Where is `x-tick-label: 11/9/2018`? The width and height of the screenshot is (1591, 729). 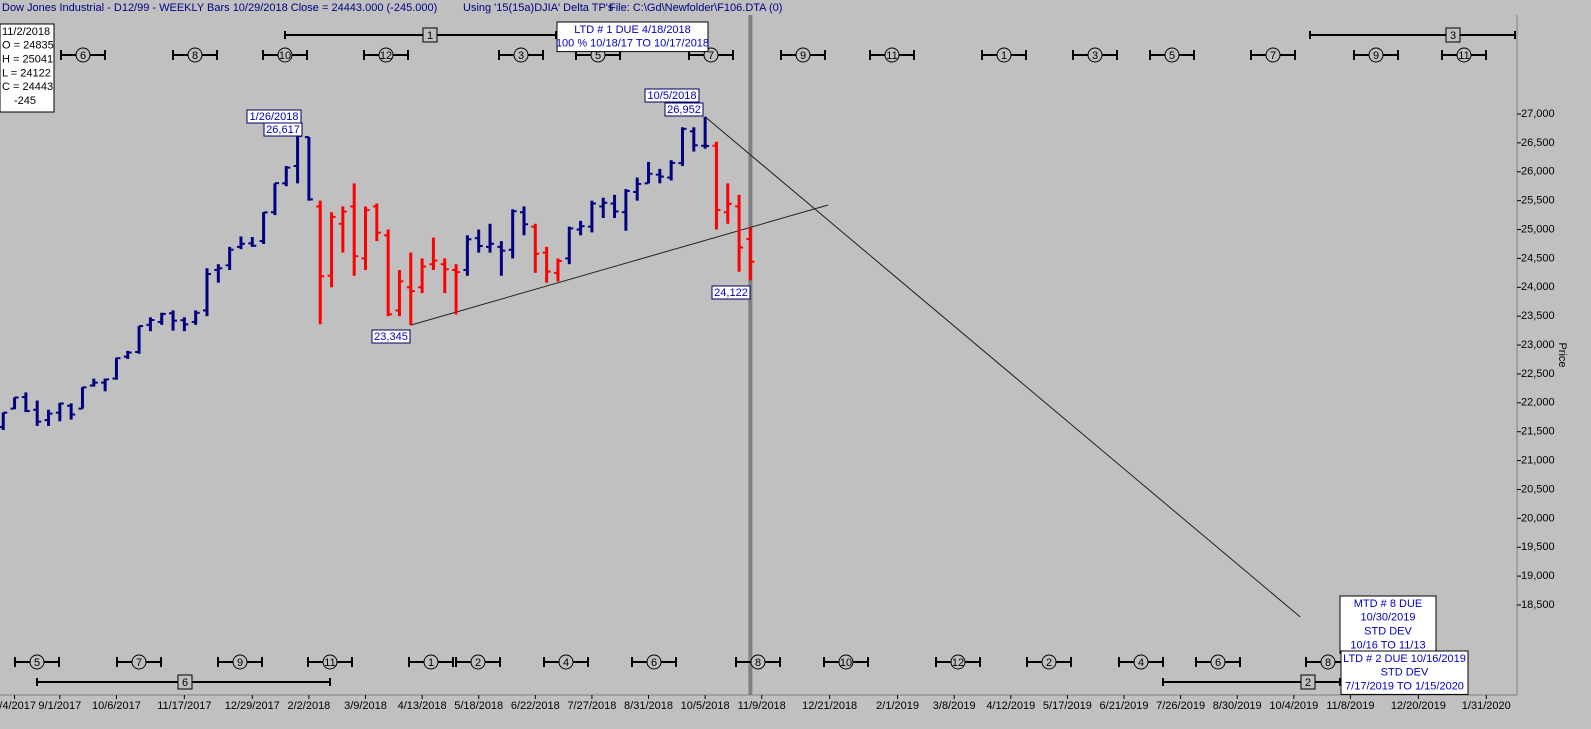
x-tick-label: 11/9/2018 is located at coordinates (762, 706).